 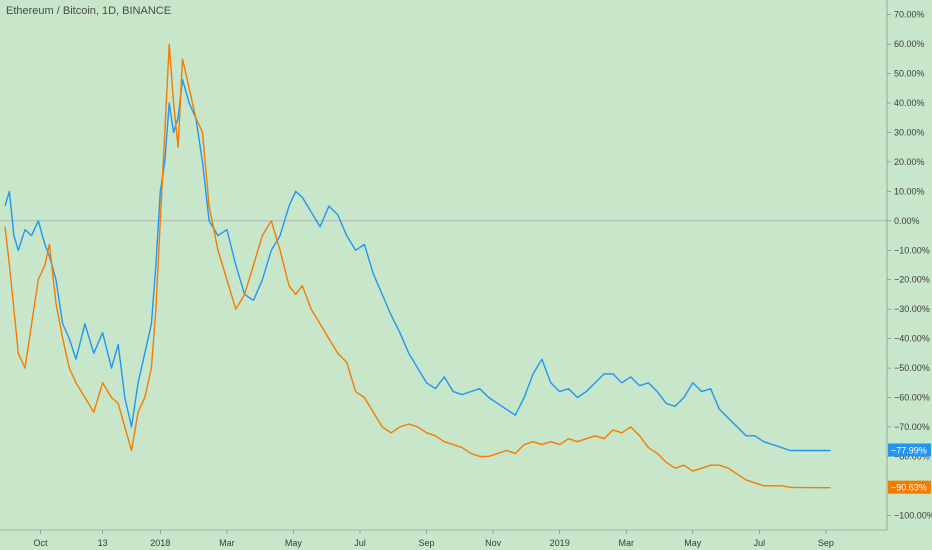 I want to click on y-tick-label: −40.00%, so click(x=912, y=339).